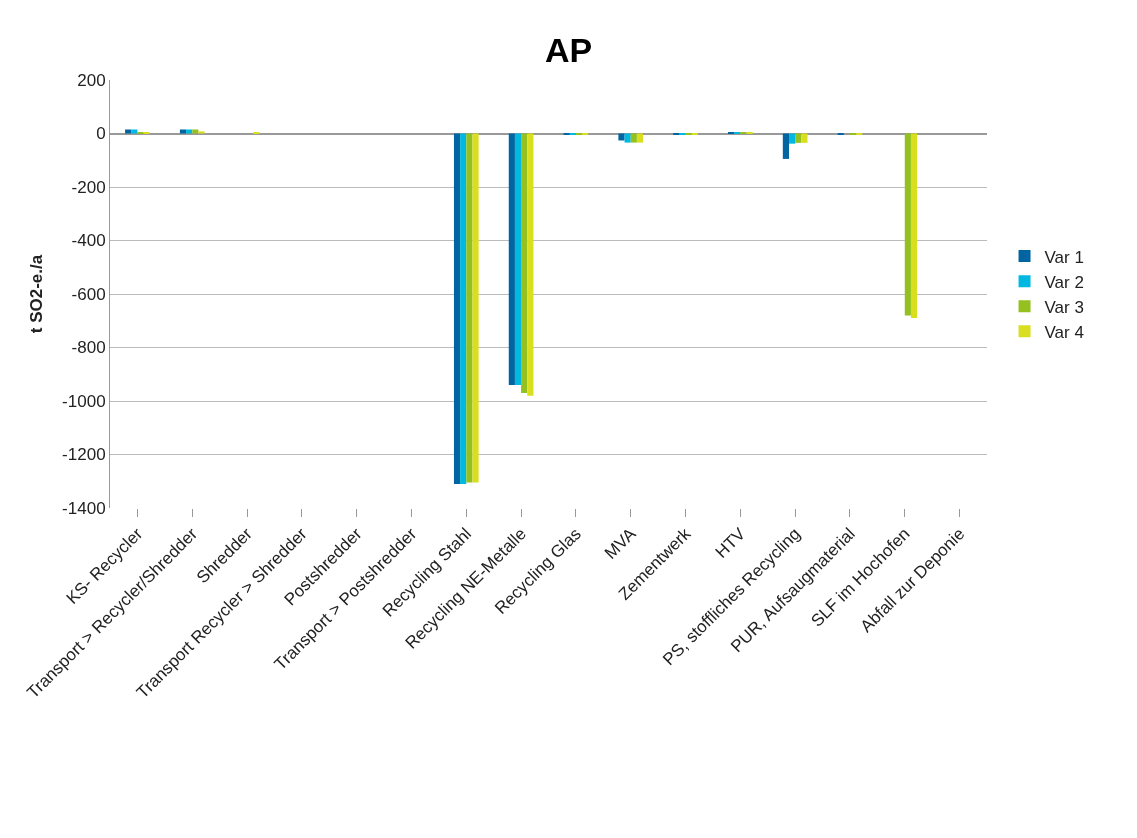 The width and height of the screenshot is (1137, 838). What do you see at coordinates (88, 187) in the screenshot?
I see `y-tick-label: -200` at bounding box center [88, 187].